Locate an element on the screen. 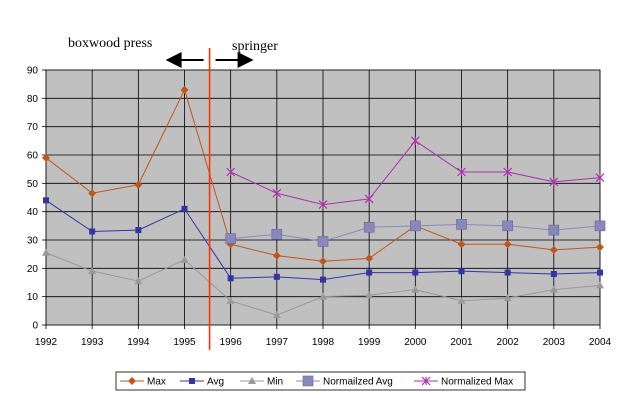 The image size is (623, 398). legend-label-normailzed-avg: Normailzed Avg is located at coordinates (358, 382).